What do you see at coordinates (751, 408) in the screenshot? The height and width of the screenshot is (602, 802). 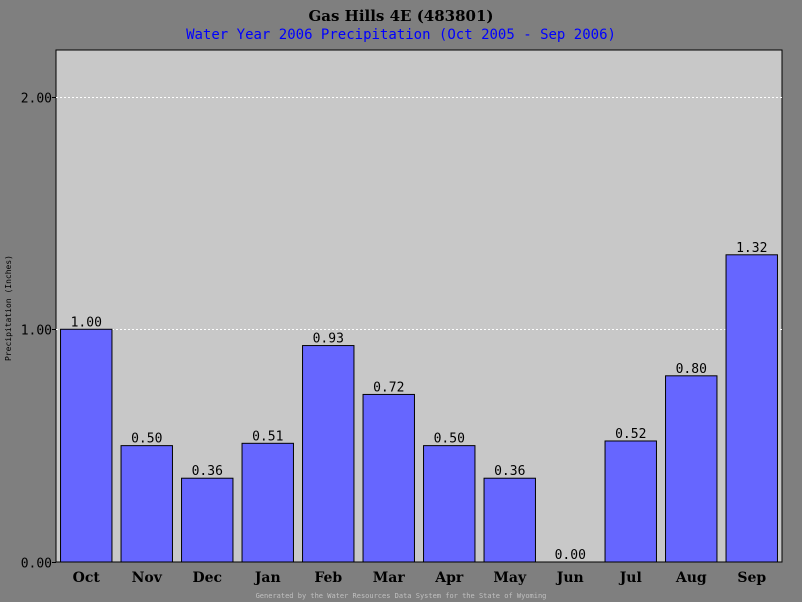 I see `bar-sep` at bounding box center [751, 408].